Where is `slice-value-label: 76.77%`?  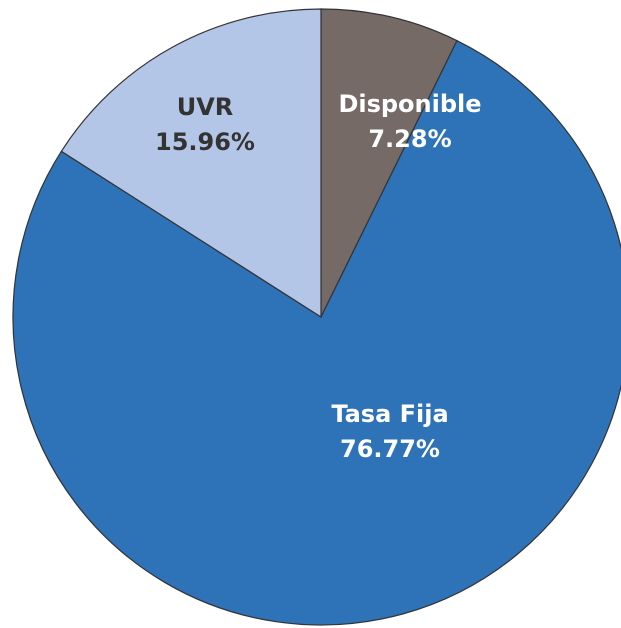 slice-value-label: 76.77% is located at coordinates (390, 449).